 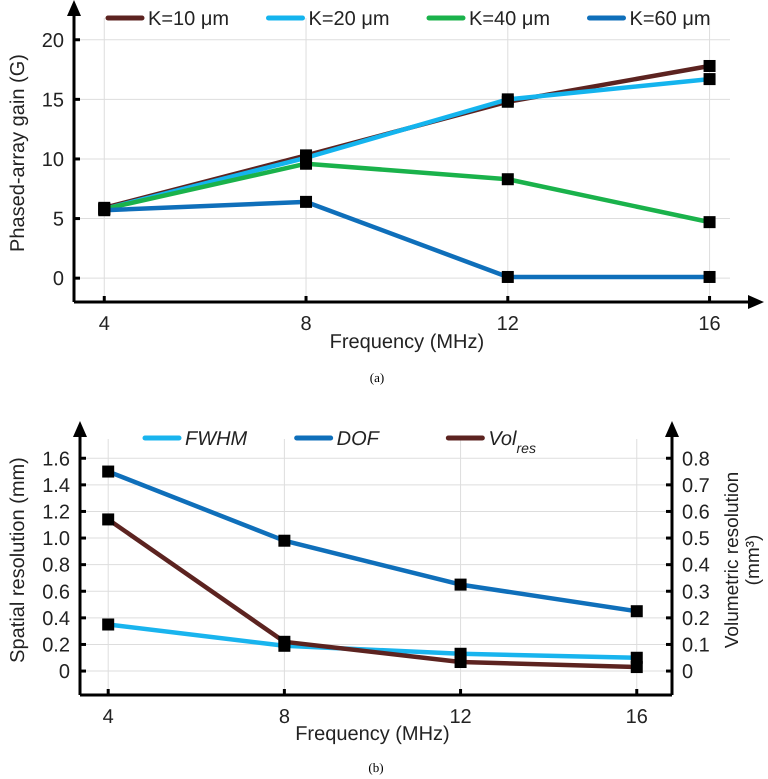 What do you see at coordinates (56, 645) in the screenshot?
I see `y-tick-label: 0.2` at bounding box center [56, 645].